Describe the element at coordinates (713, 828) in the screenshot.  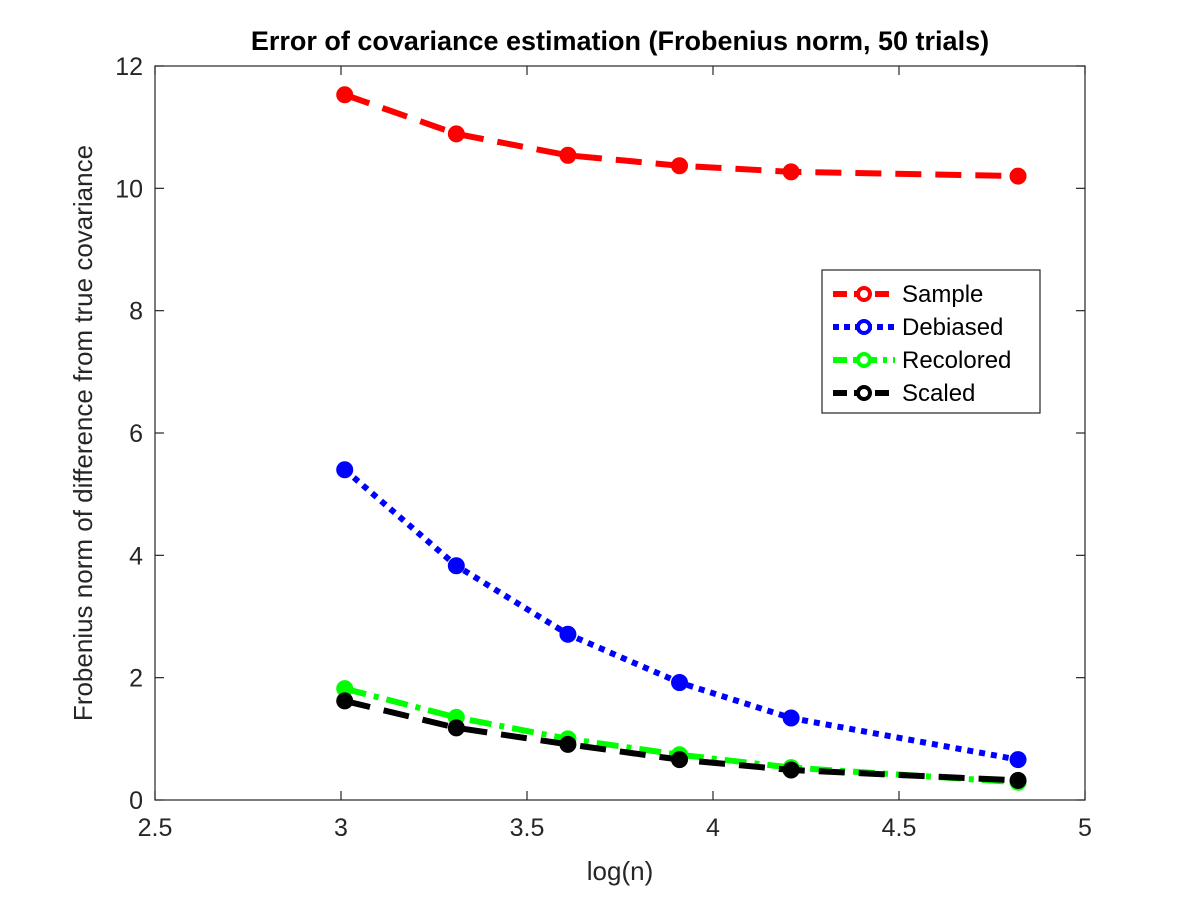
I see `x-tick-label: 4` at that location.